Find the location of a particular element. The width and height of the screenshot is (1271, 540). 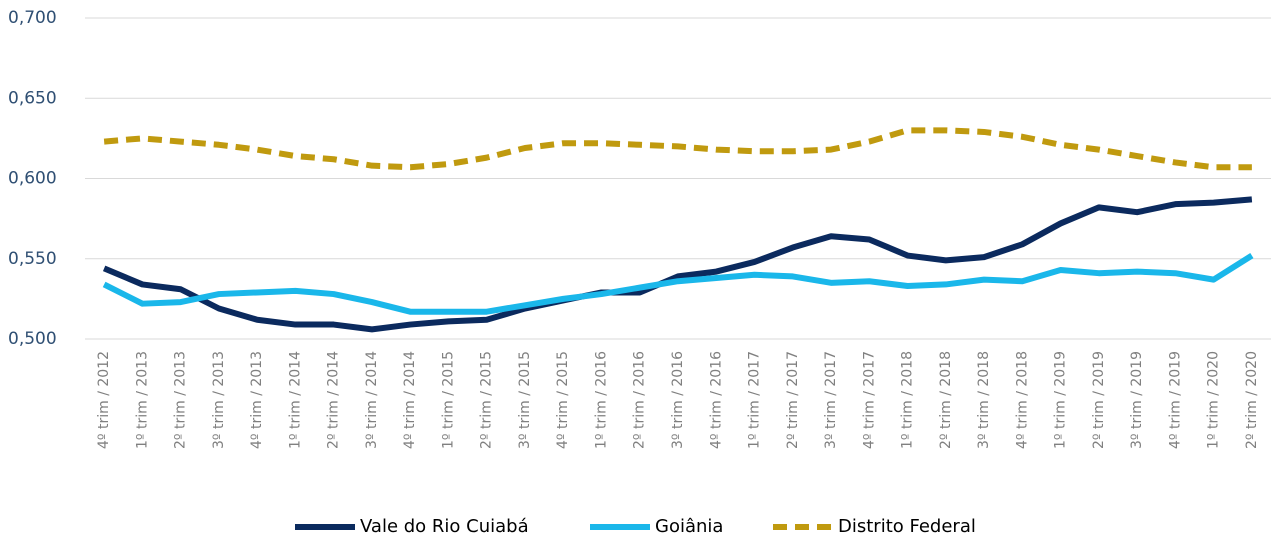

x-tick-label: 2º trim / 2016 is located at coordinates (640, 400).